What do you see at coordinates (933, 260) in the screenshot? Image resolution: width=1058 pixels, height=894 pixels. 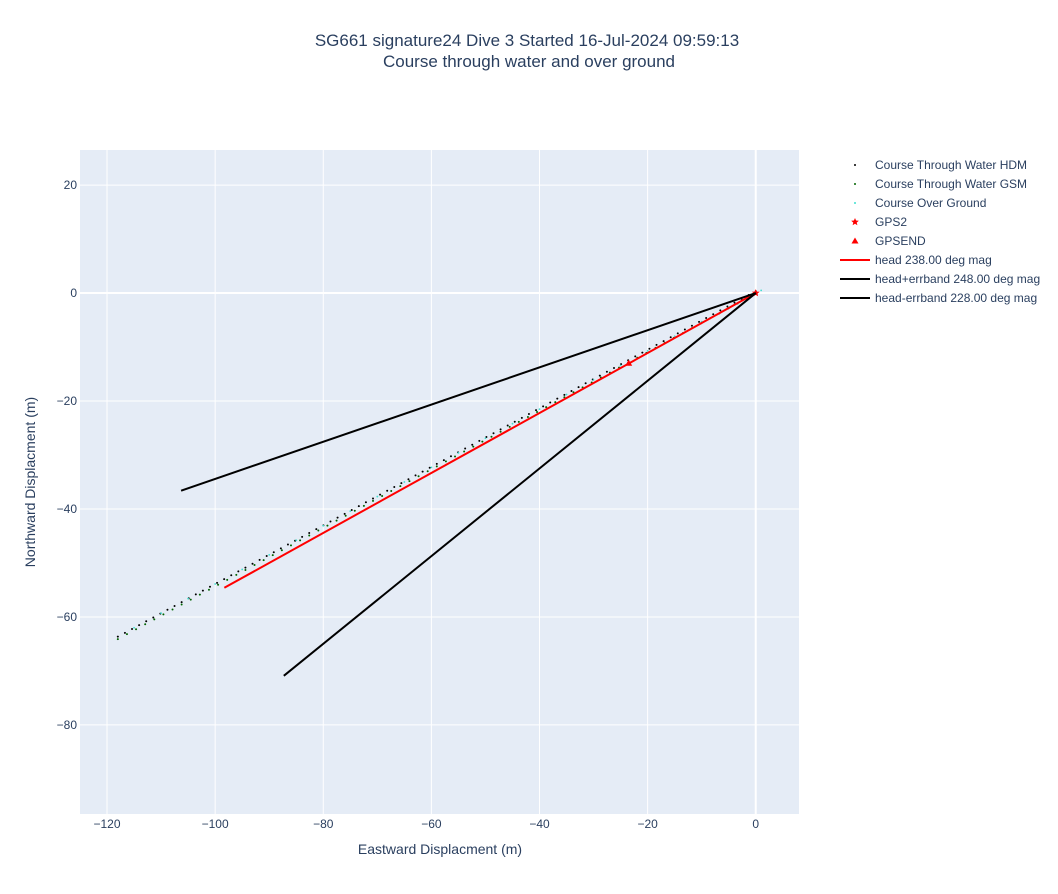 I see `legend-label: head 238.00 deg mag` at bounding box center [933, 260].